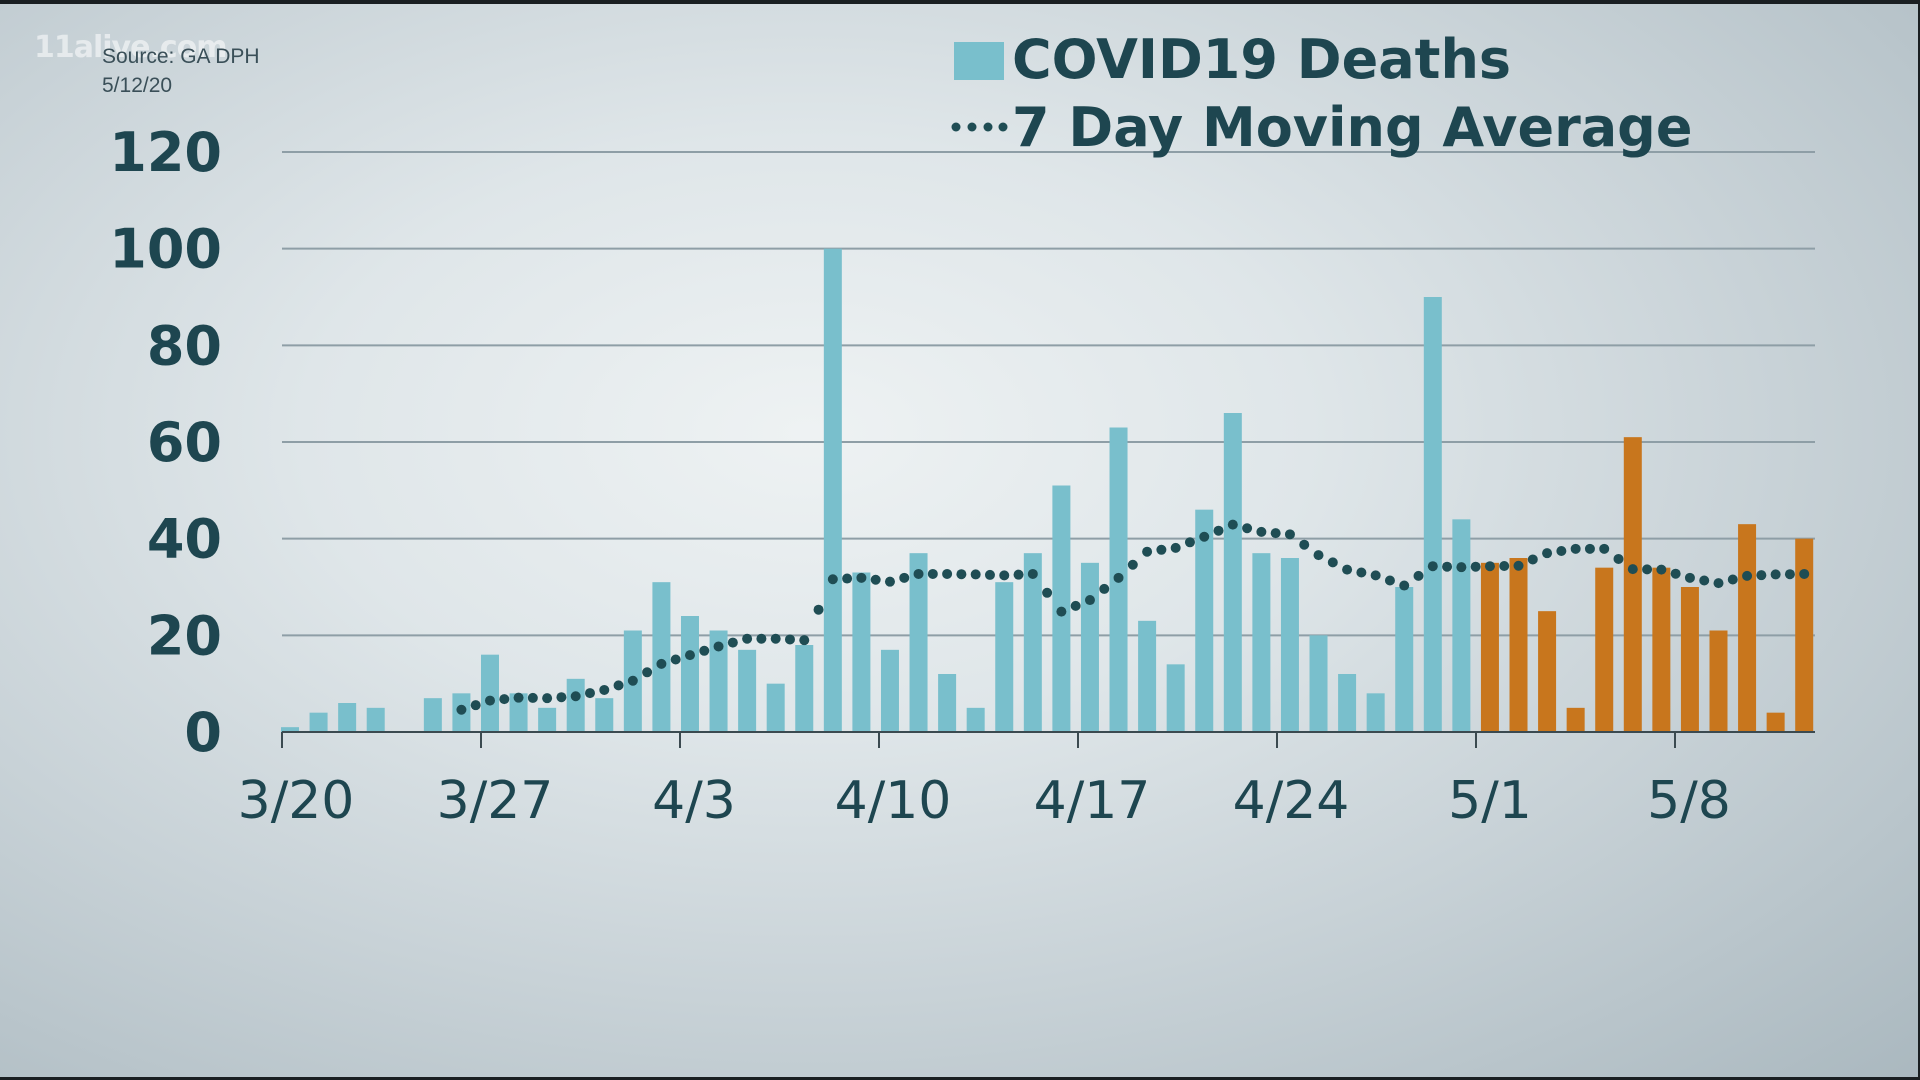 This screenshot has width=1920, height=1080. Describe the element at coordinates (1352, 127) in the screenshot. I see `legend-label-average: 7 Day Moving Average` at that location.